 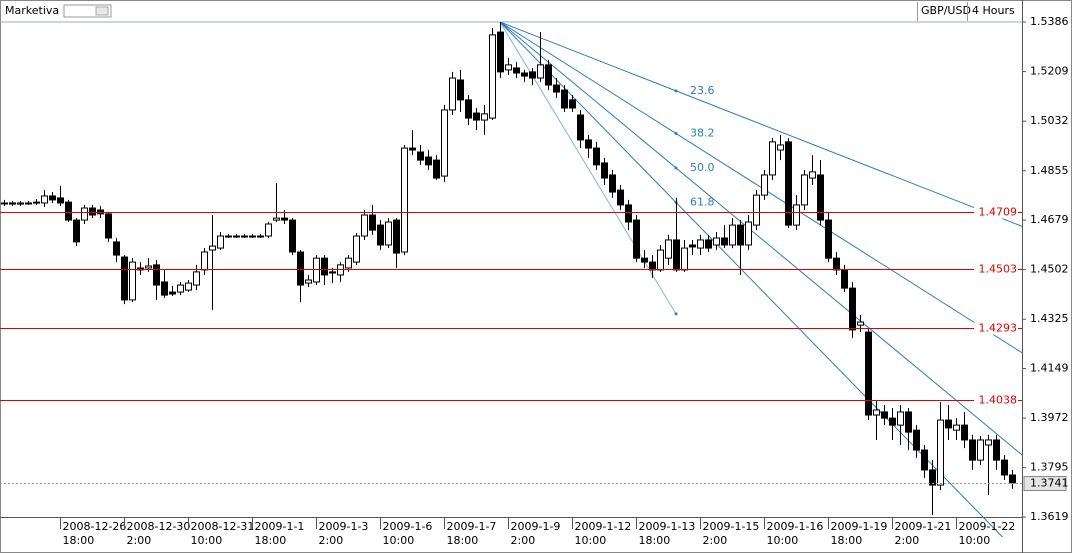 I want to click on y-tick-label: 1.4325, so click(x=1049, y=318).